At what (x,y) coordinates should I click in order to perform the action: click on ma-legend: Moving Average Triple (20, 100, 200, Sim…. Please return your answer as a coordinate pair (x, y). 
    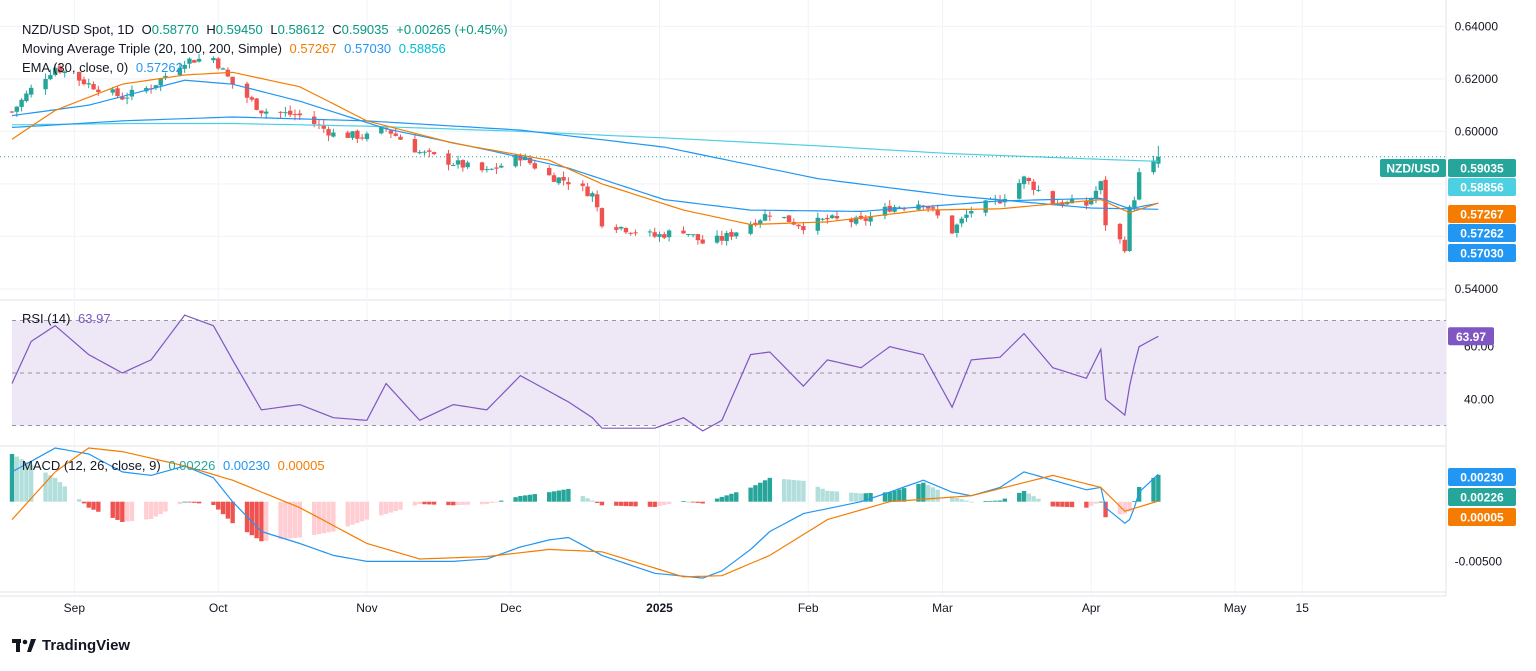
    Looking at the image, I should click on (236, 49).